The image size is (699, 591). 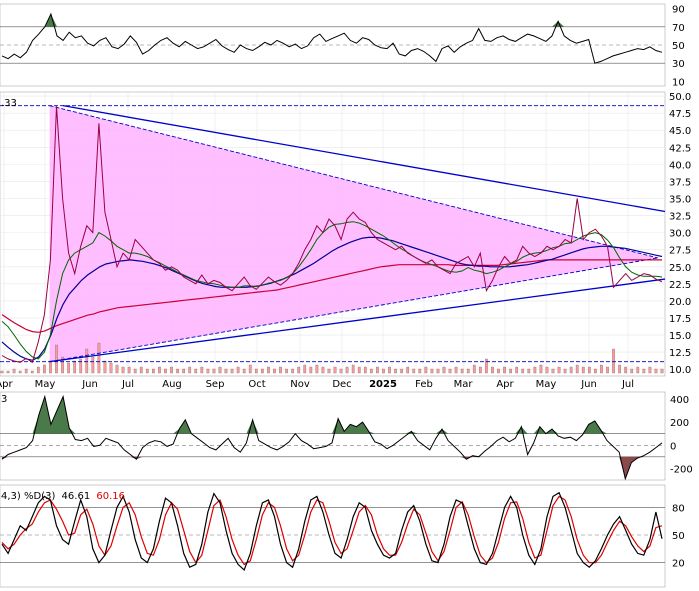 What do you see at coordinates (679, 400) in the screenshot?
I see `cci-tick-label: 400` at bounding box center [679, 400].